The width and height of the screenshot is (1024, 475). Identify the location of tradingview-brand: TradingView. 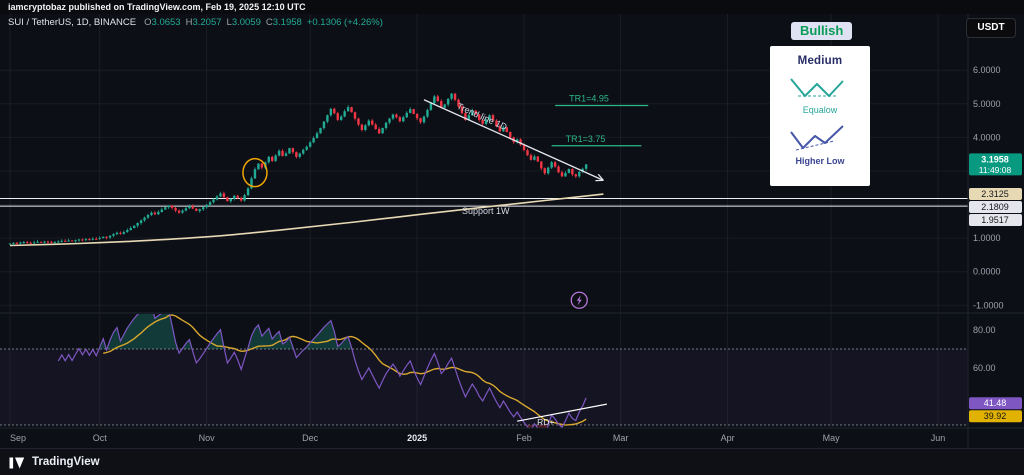
(66, 462).